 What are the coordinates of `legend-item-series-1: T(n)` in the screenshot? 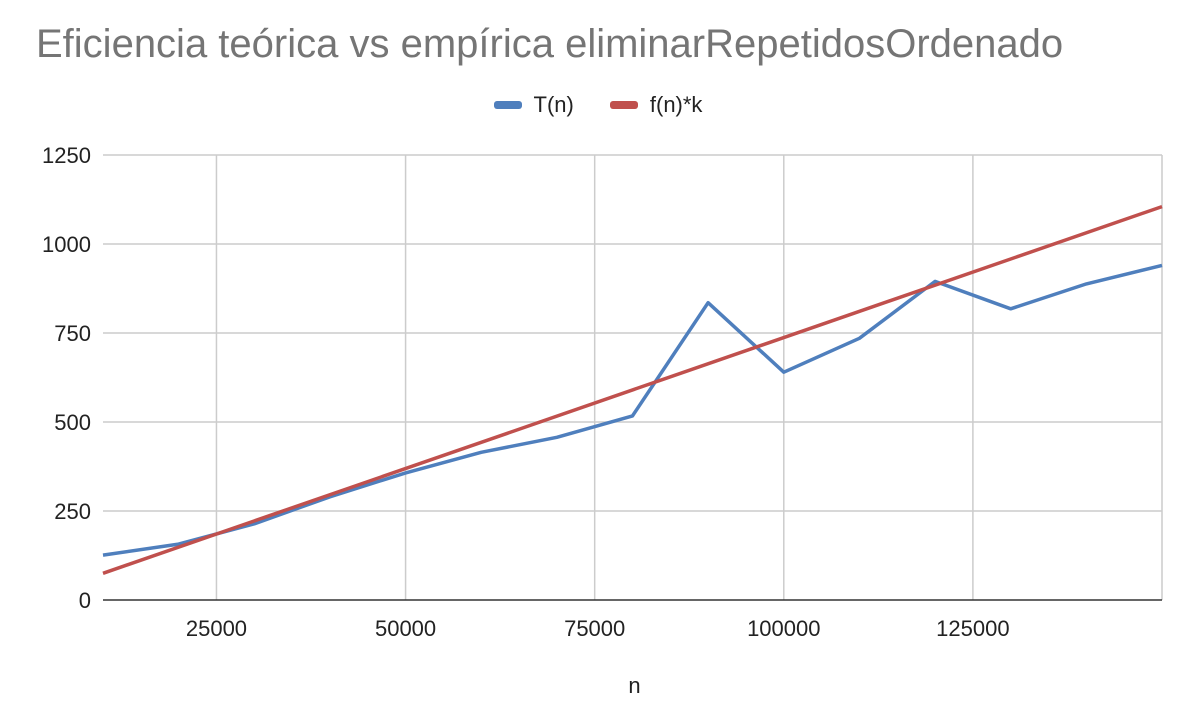 It's located at (533, 105).